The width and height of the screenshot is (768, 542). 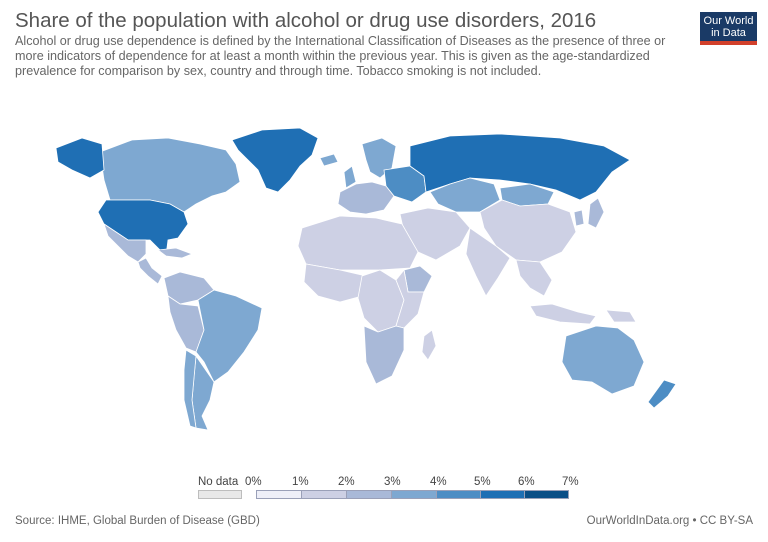 I want to click on owid-logo: Our World in Data, so click(x=728, y=28).